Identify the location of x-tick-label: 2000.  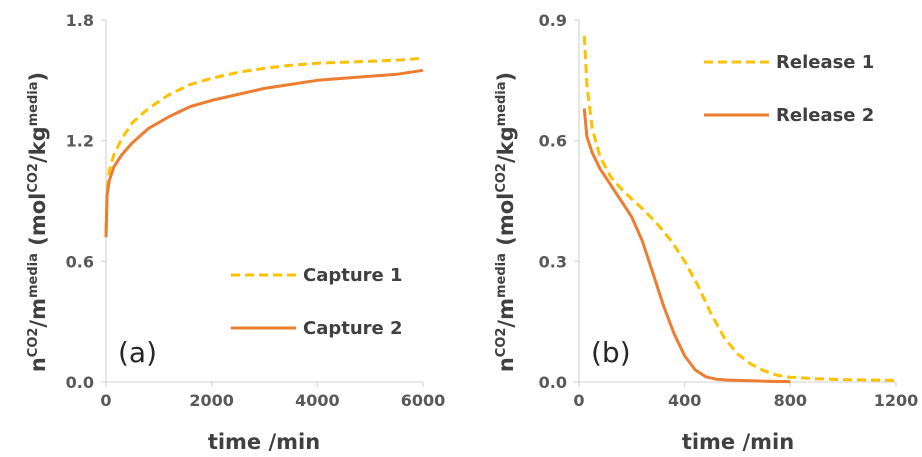
(211, 400).